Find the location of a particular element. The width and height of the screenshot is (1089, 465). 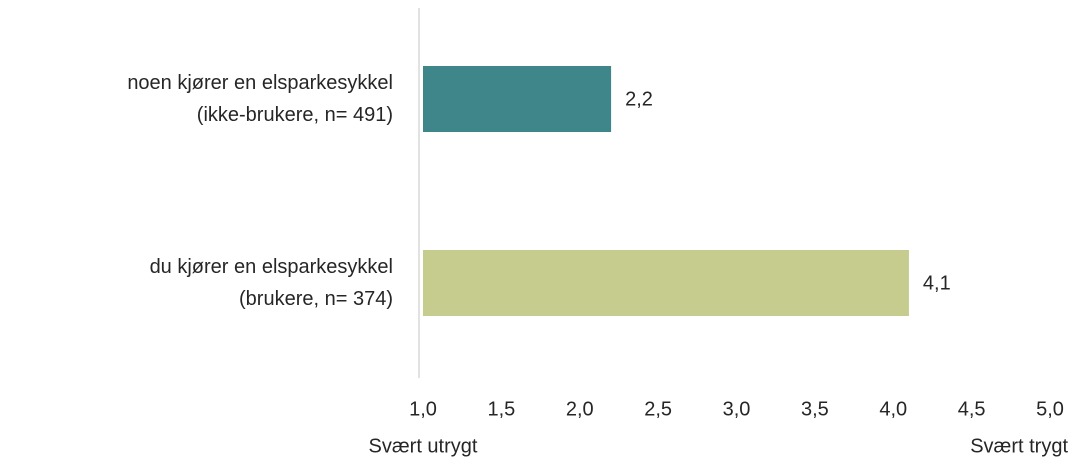

x-tick-label: 1,5 is located at coordinates (501, 409).